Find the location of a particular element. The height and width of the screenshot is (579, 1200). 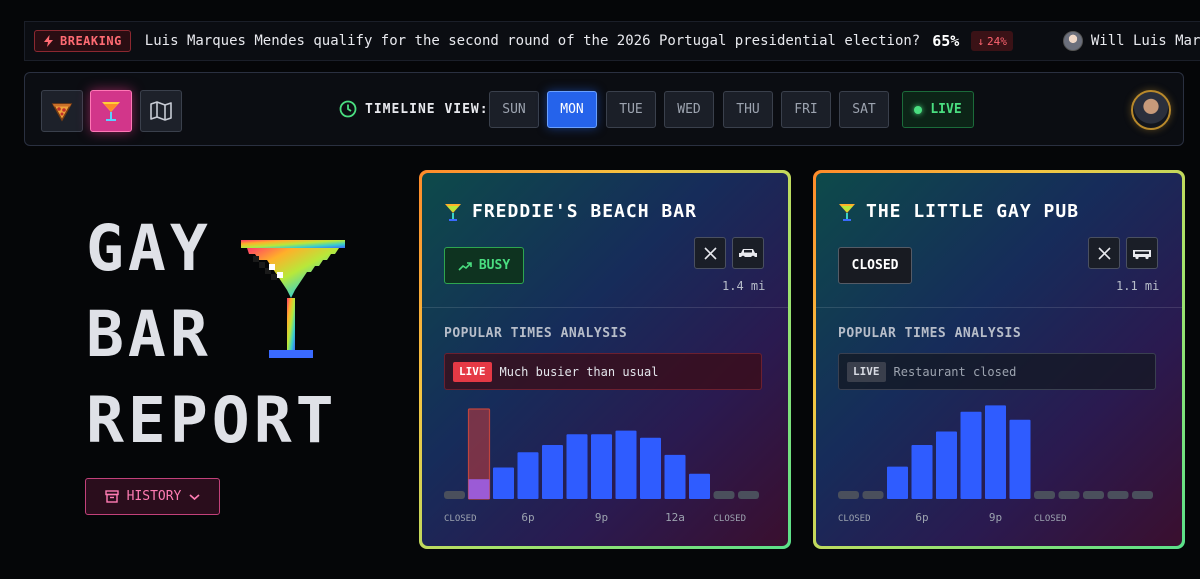

bar-card-title: THE LITTLE GAY PUB is located at coordinates (958, 211).